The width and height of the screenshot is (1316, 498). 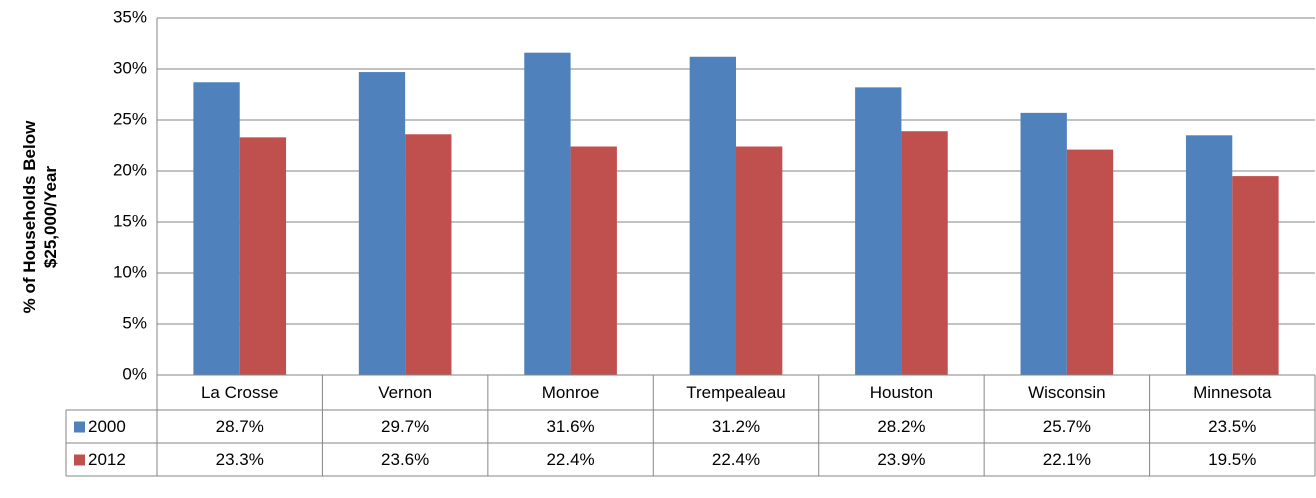 What do you see at coordinates (1232, 459) in the screenshot?
I see `table-value: 19.5%` at bounding box center [1232, 459].